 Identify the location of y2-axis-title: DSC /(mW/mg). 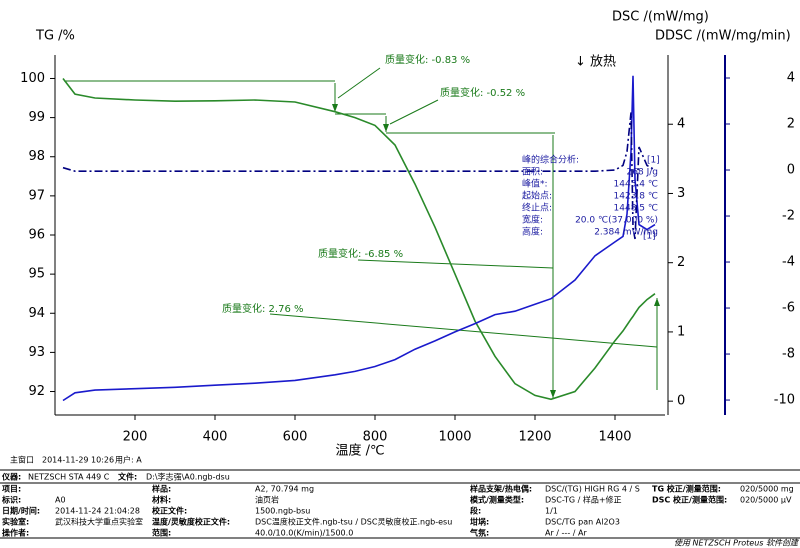
(660, 17).